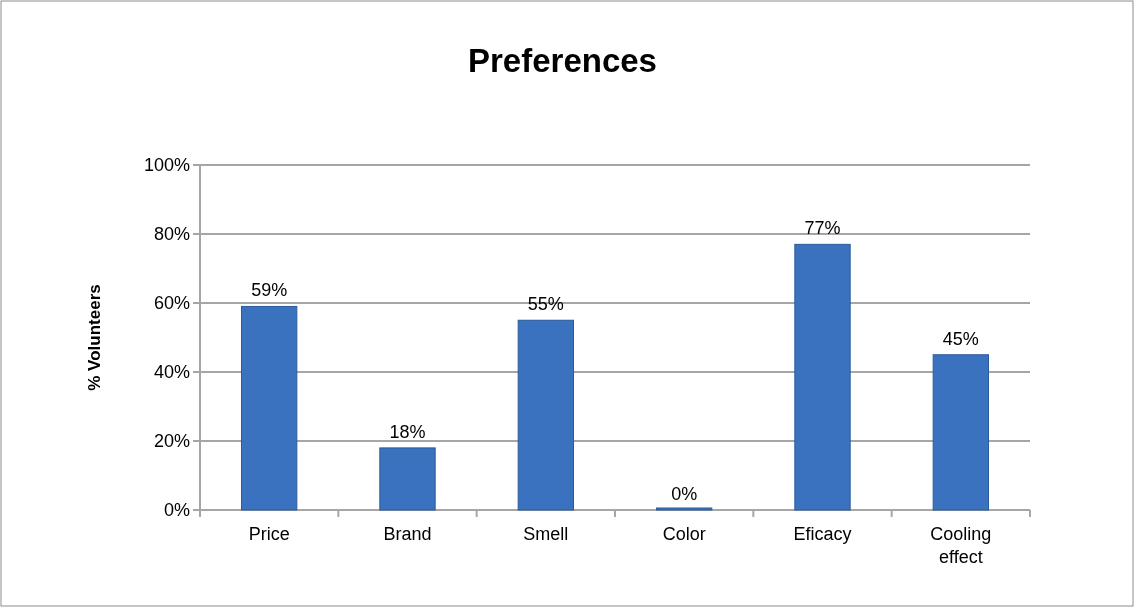 This screenshot has width=1135, height=608. What do you see at coordinates (171, 372) in the screenshot?
I see `y-tick-label: 40%` at bounding box center [171, 372].